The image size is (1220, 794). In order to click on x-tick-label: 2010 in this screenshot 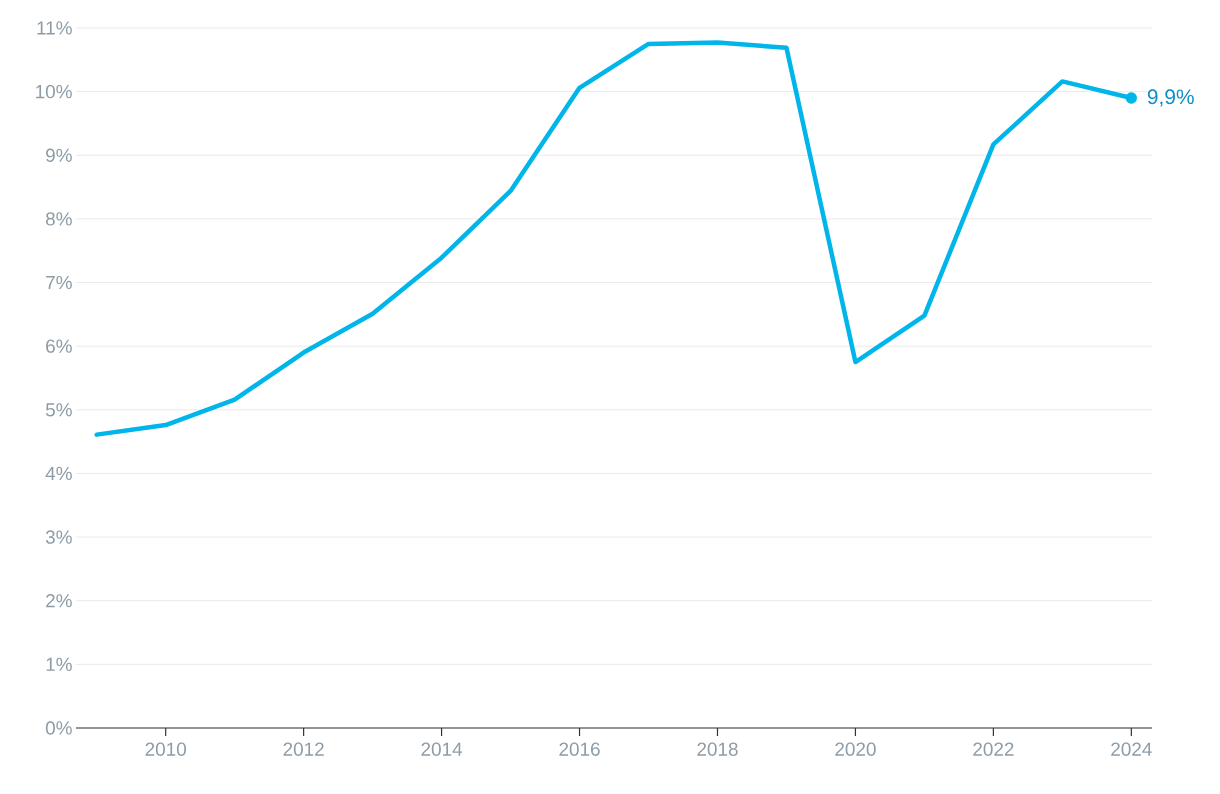, I will do `click(165, 749)`.